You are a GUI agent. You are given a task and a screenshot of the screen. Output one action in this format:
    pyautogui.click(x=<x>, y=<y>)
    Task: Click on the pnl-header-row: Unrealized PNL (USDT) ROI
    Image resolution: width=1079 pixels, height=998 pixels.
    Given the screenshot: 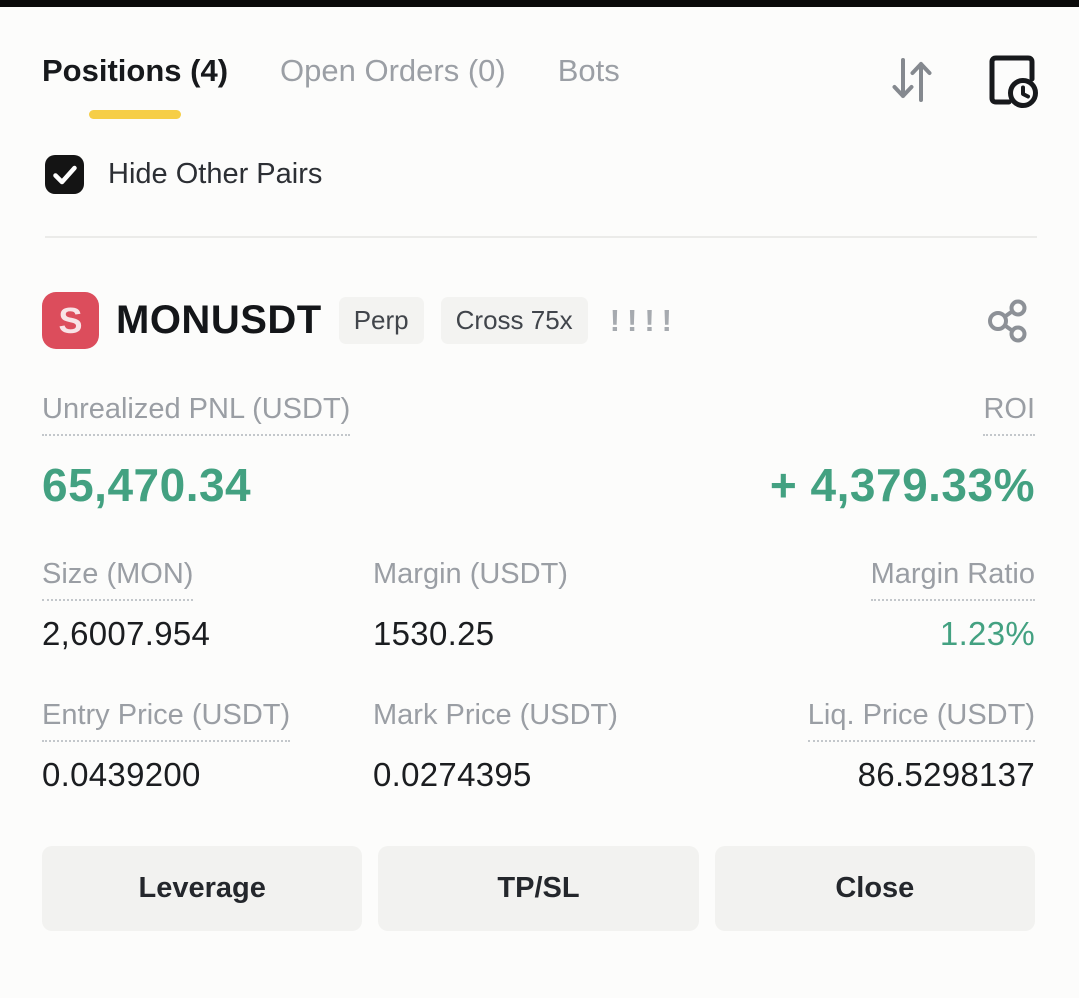 What is the action you would take?
    pyautogui.click(x=538, y=414)
    